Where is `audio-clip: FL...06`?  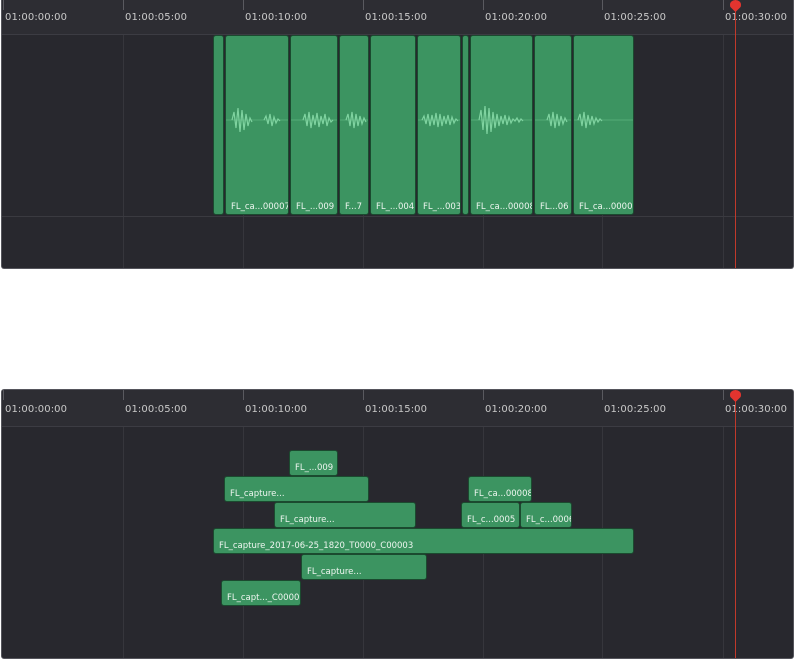
audio-clip: FL...06 is located at coordinates (553, 125).